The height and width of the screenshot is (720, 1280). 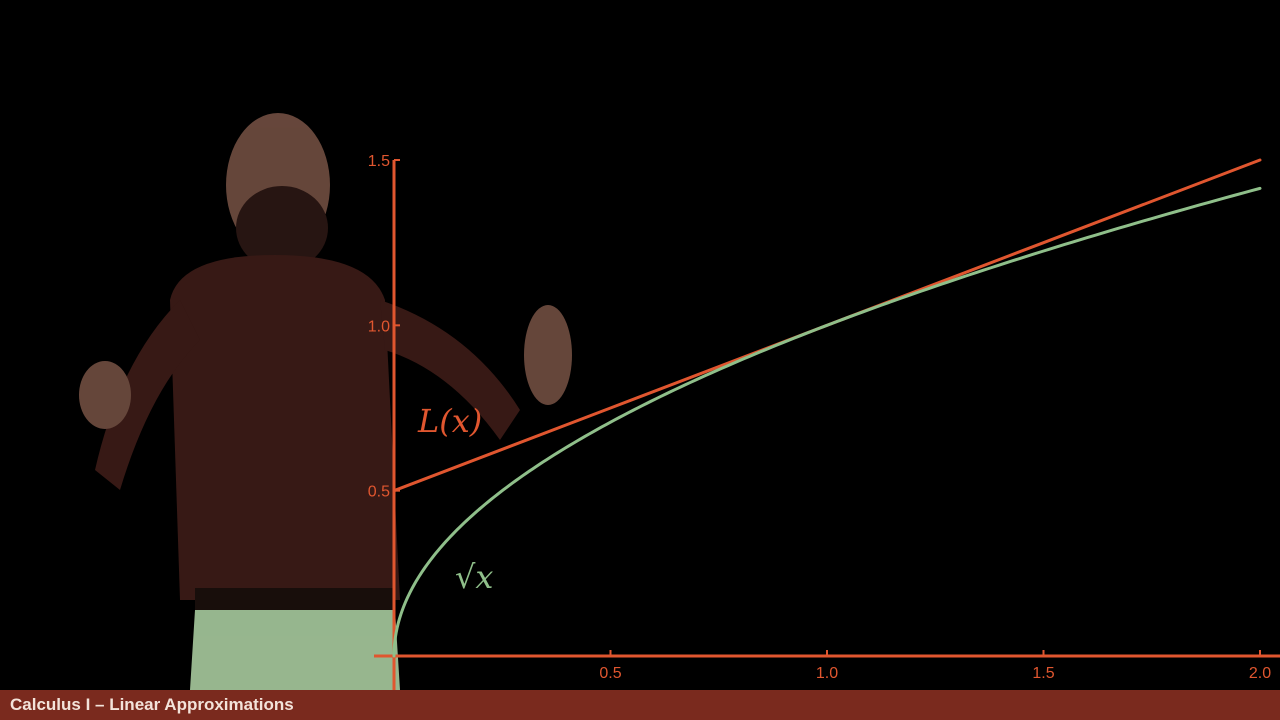 I want to click on tangent-line-label: L(x), so click(x=449, y=421).